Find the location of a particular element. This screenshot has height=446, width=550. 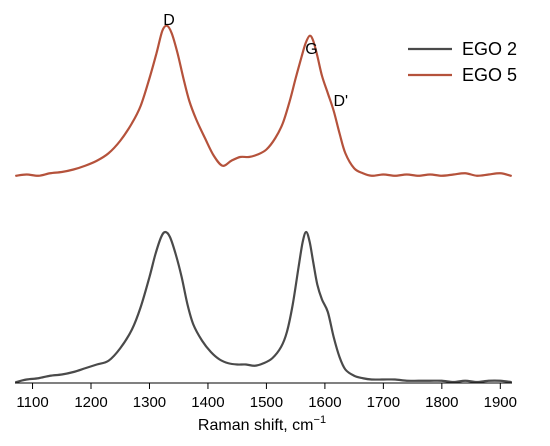

x-axis-title-superscript: −1 is located at coordinates (320, 420).